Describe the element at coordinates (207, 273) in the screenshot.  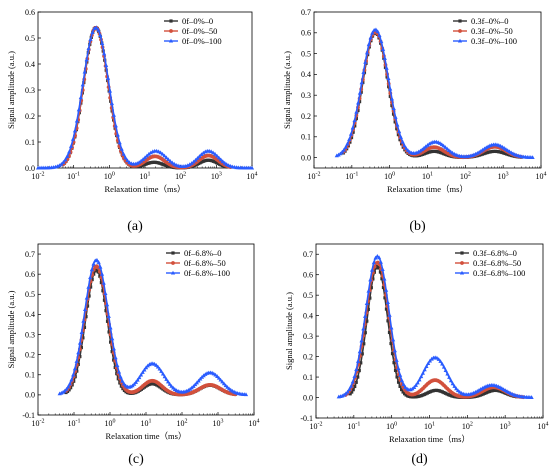
I see `legend-label: 0f–6.8%–100` at that location.